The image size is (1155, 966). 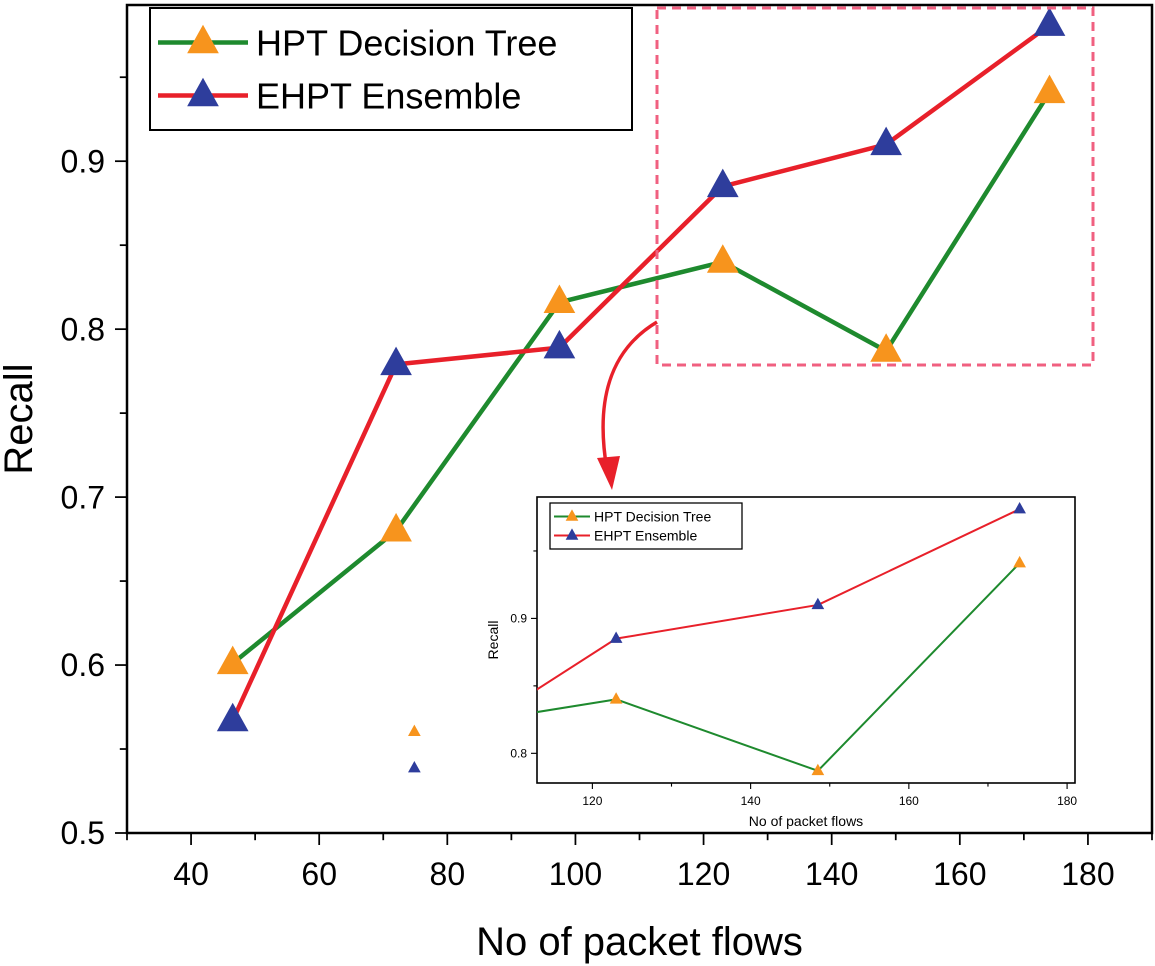 What do you see at coordinates (575, 874) in the screenshot?
I see `x-tick-label: 100` at bounding box center [575, 874].